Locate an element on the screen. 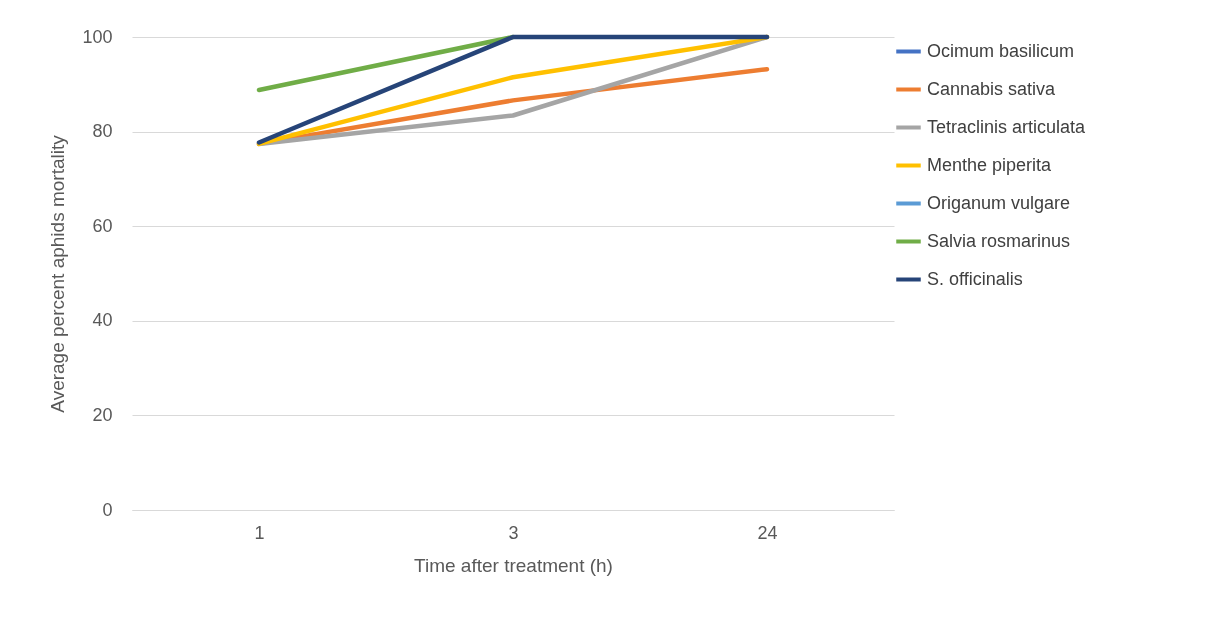 This screenshot has width=1215, height=622. x-tick-label: 24 is located at coordinates (767, 532).